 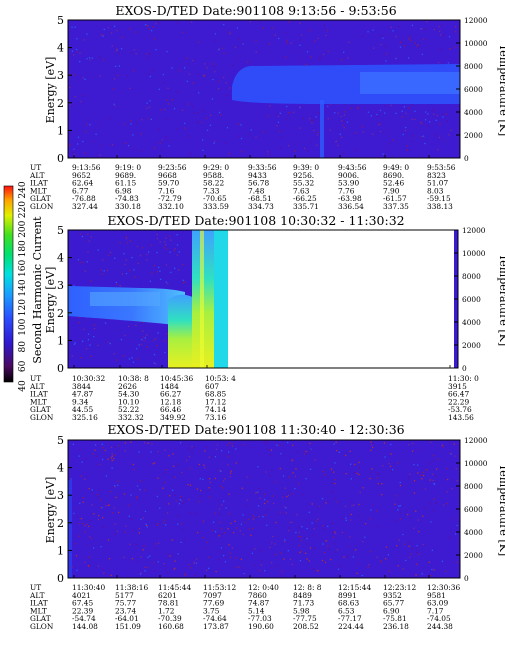 I want to click on panel-2-glat-value: 44.55, so click(x=82, y=409).